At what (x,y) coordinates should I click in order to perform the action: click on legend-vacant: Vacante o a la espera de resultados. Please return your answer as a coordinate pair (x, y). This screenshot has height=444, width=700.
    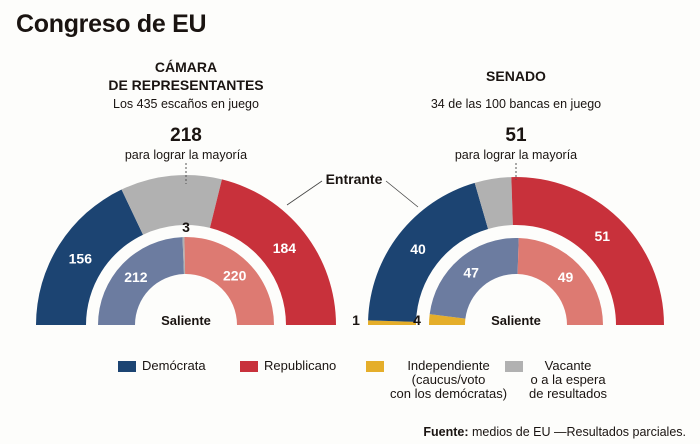
    Looking at the image, I should click on (556, 380).